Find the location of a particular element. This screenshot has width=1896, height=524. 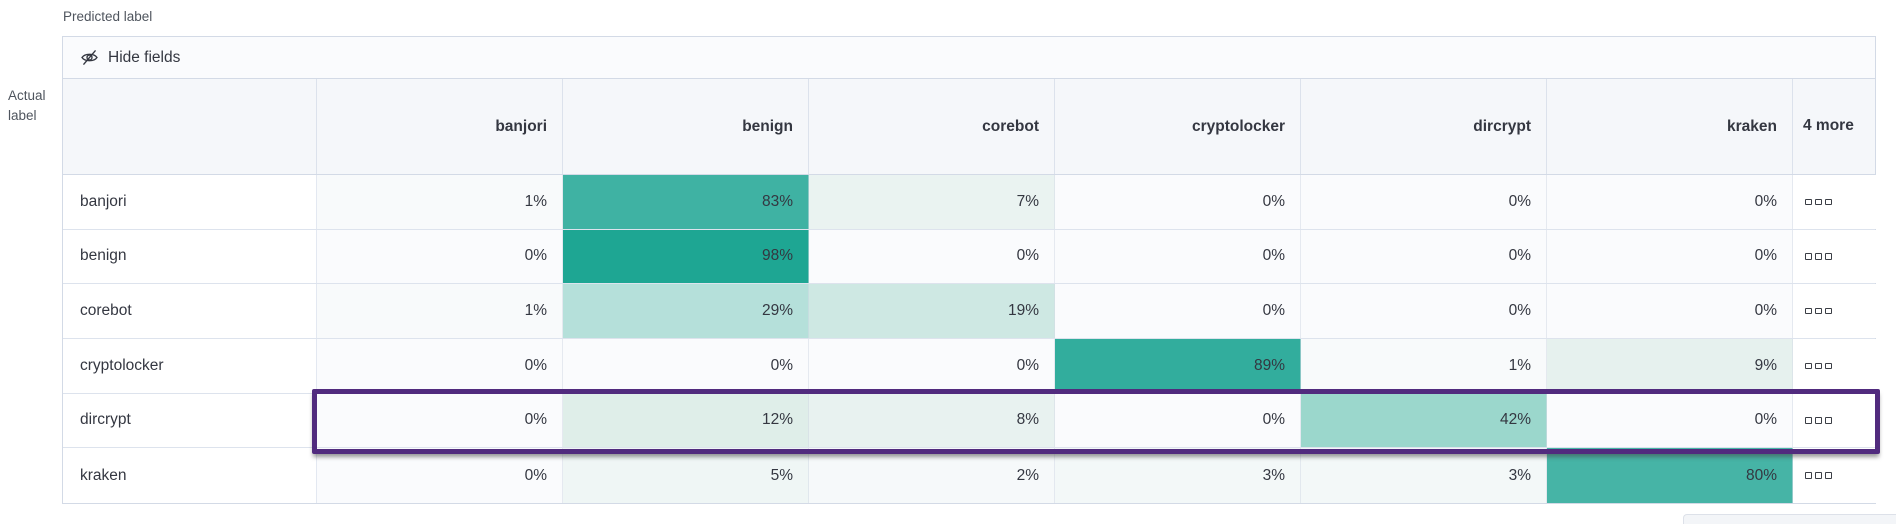

cell-dircrypt-benign: 12% is located at coordinates (686, 420).